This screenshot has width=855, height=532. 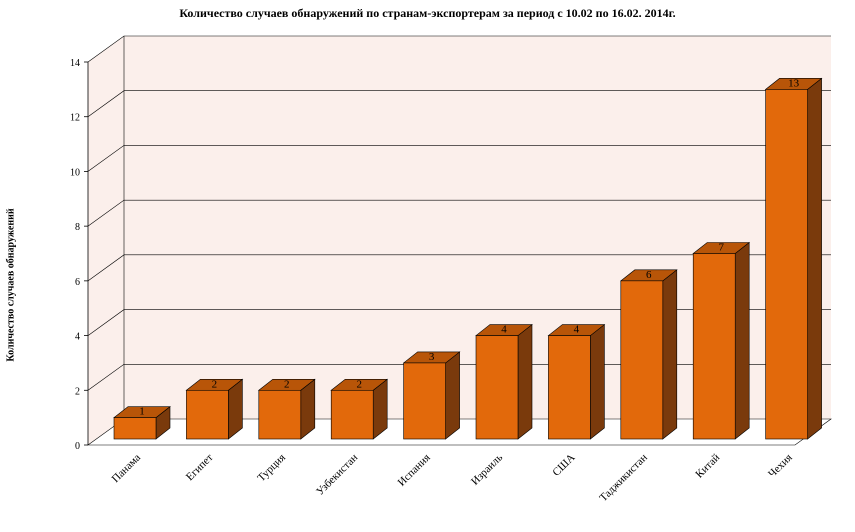 What do you see at coordinates (487, 470) in the screenshot?
I see `category-label: Израиль` at bounding box center [487, 470].